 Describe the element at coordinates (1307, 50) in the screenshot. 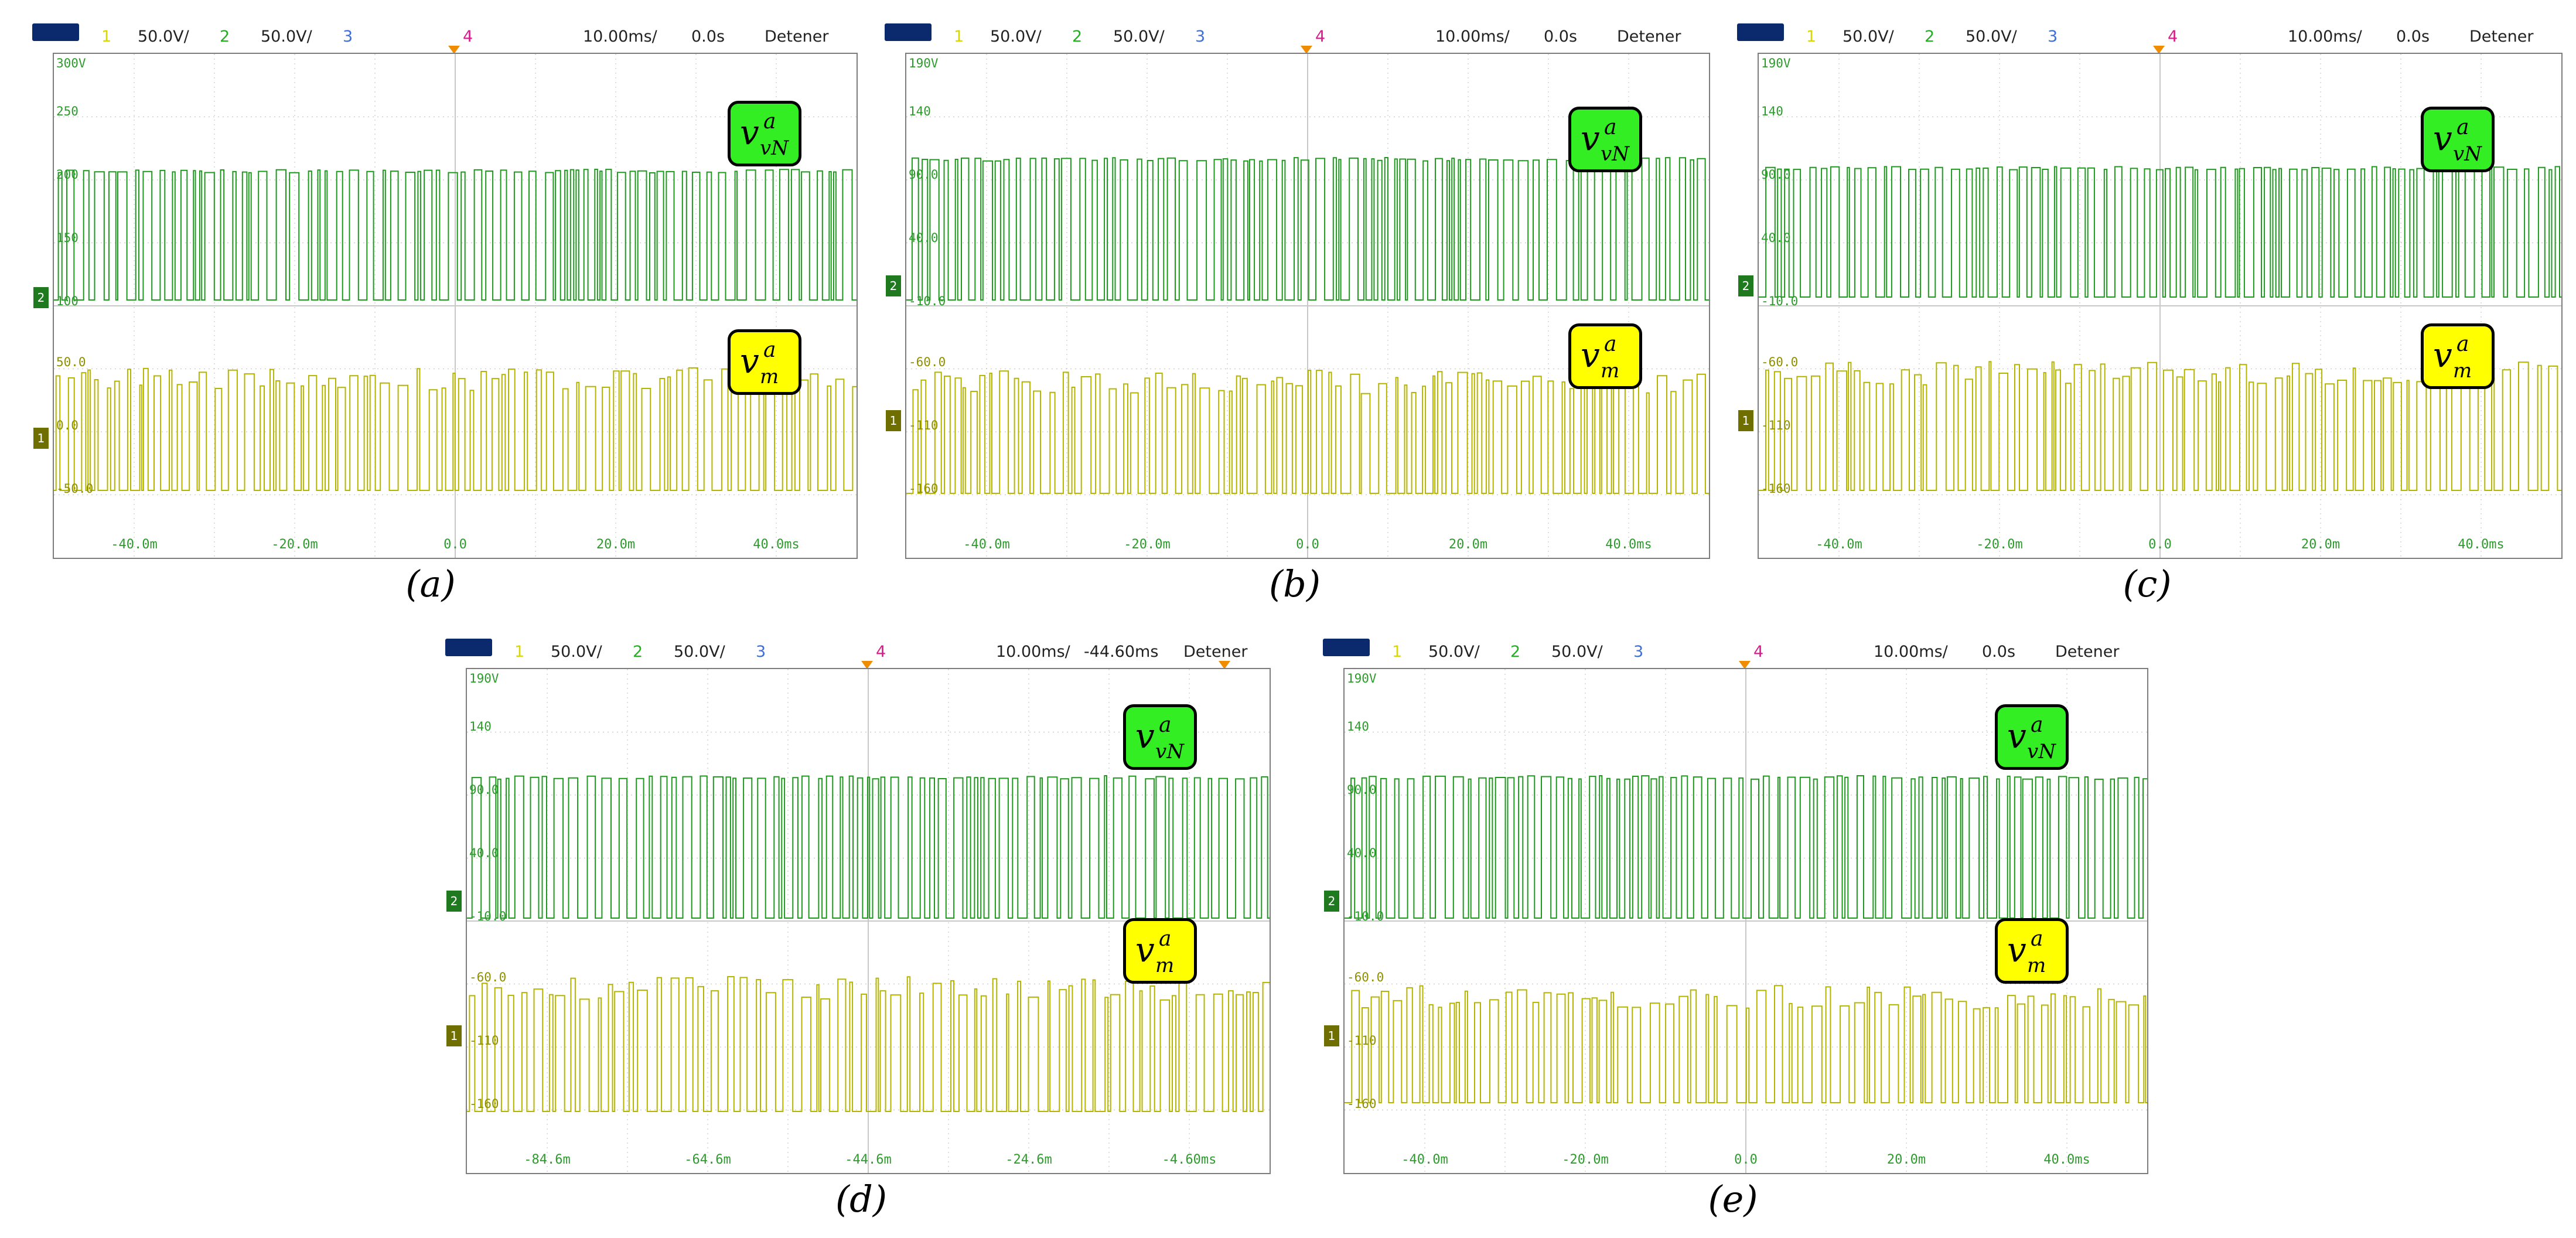

I see `trigger-marker-icon` at that location.